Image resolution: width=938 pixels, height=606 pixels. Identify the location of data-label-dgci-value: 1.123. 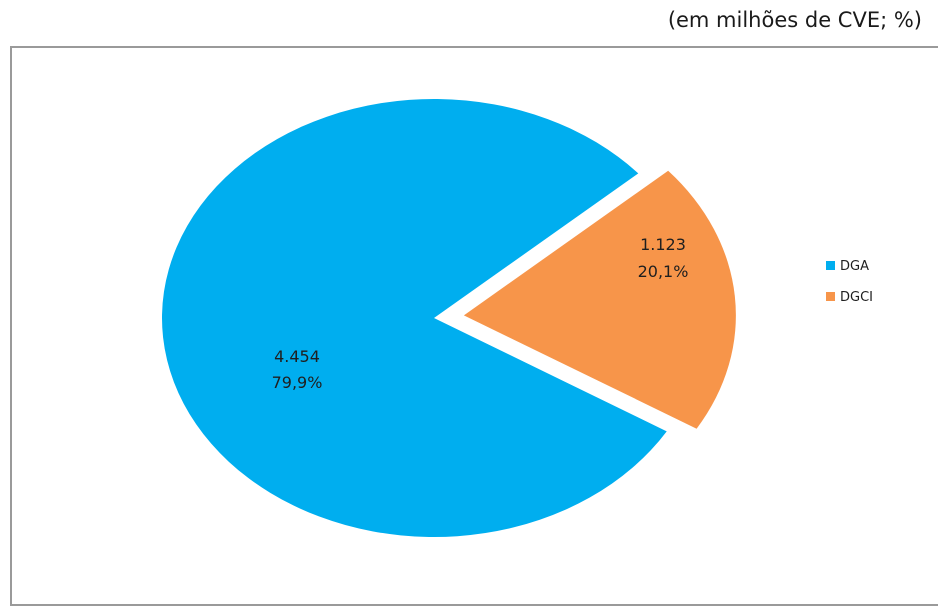
(663, 244).